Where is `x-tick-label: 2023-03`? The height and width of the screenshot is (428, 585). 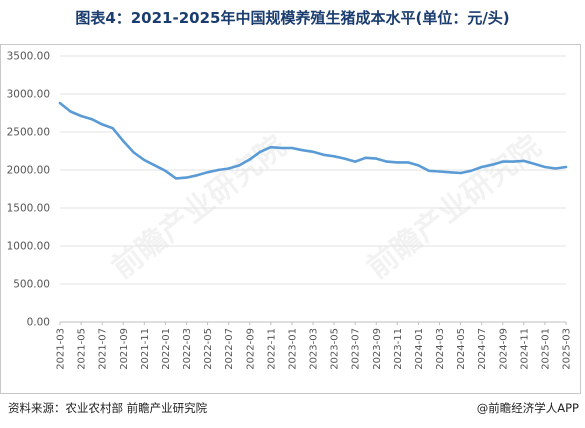 x-tick-label: 2023-03 is located at coordinates (314, 349).